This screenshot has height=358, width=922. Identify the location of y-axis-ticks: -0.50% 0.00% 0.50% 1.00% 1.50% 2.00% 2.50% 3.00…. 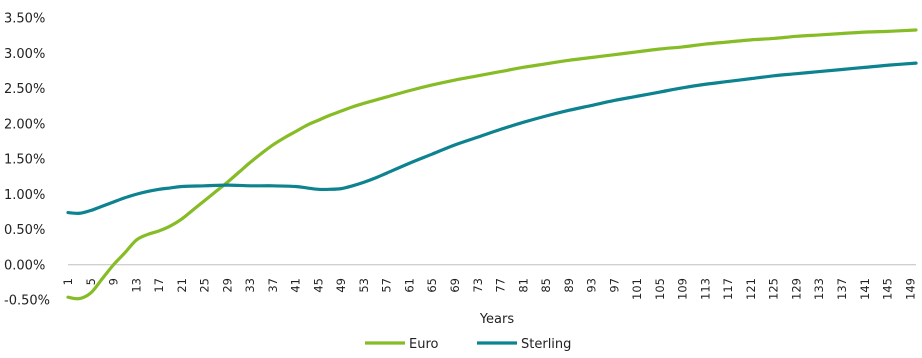
(27, 160).